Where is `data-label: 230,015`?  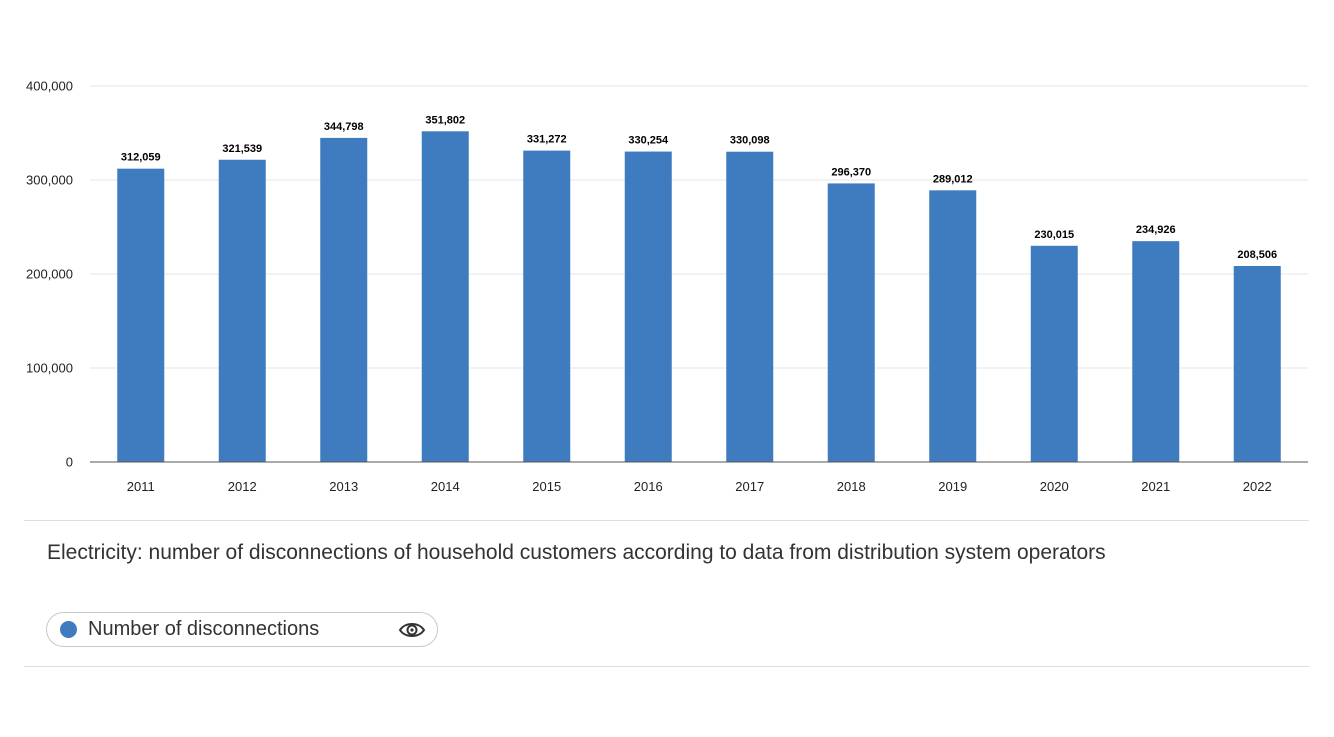
data-label: 230,015 is located at coordinates (1054, 235).